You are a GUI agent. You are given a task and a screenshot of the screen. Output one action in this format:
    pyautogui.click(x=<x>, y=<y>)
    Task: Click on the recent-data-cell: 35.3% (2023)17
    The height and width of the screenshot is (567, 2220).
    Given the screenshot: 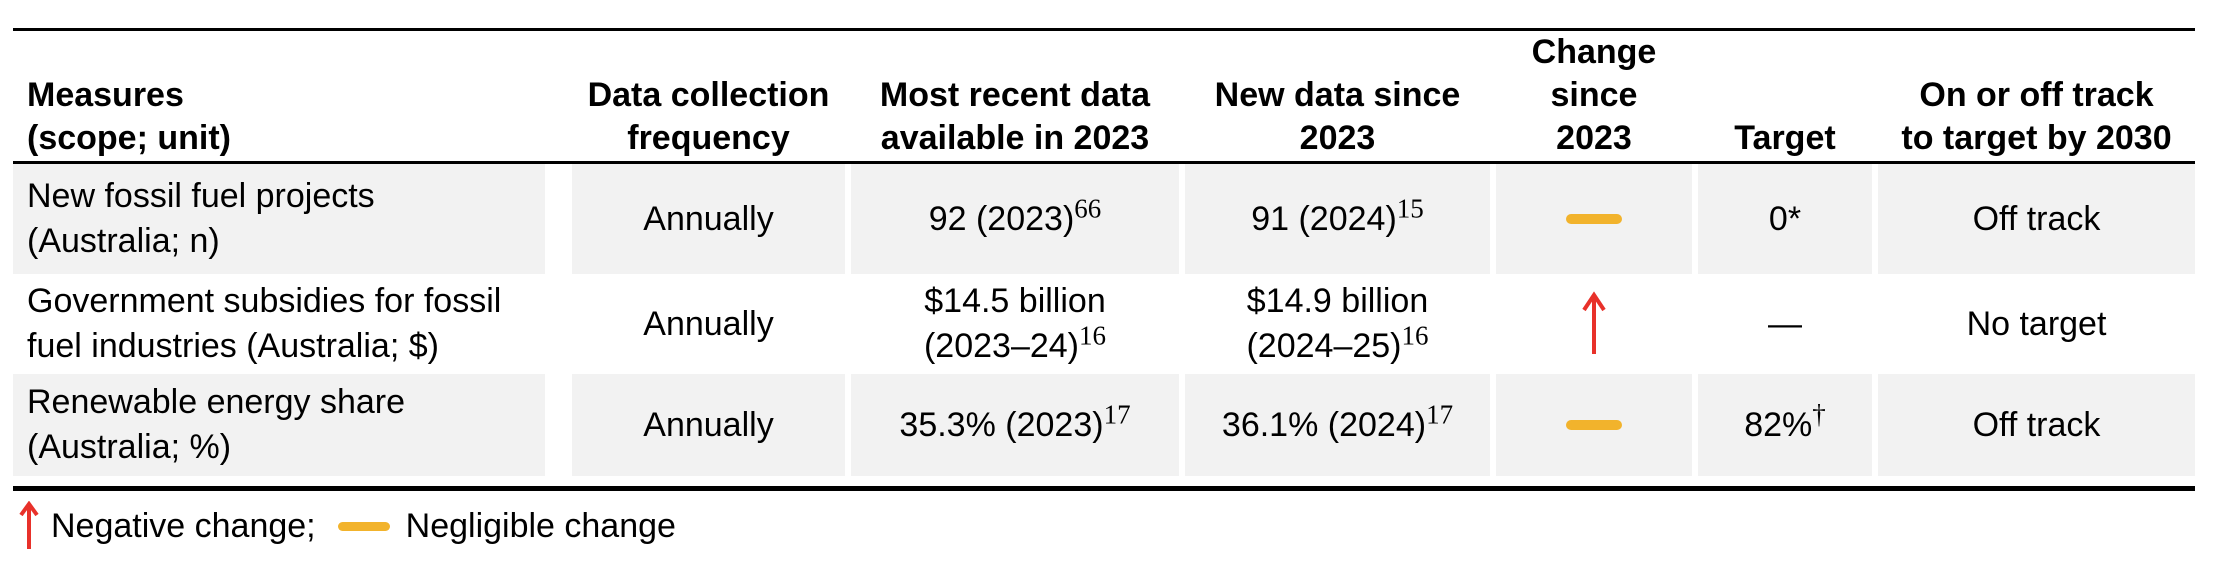 What is the action you would take?
    pyautogui.click(x=1015, y=425)
    